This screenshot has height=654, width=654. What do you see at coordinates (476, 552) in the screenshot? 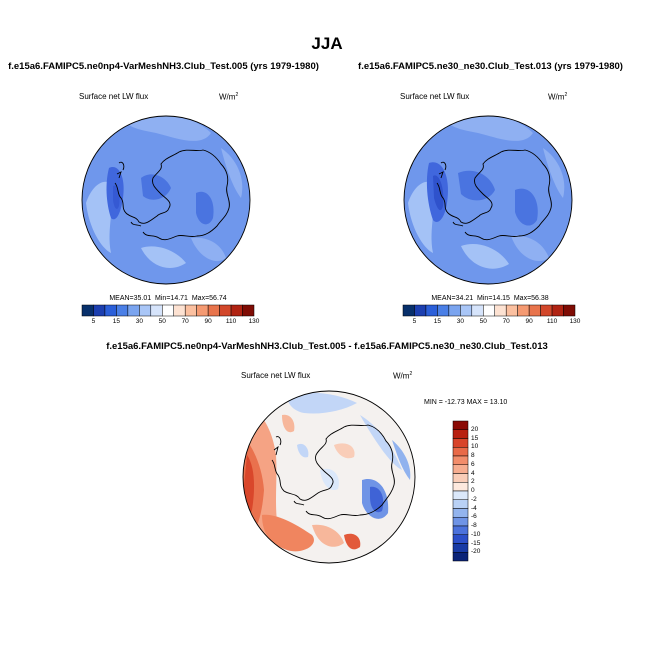
I see `colorbar-tick-label: -20` at bounding box center [476, 552].